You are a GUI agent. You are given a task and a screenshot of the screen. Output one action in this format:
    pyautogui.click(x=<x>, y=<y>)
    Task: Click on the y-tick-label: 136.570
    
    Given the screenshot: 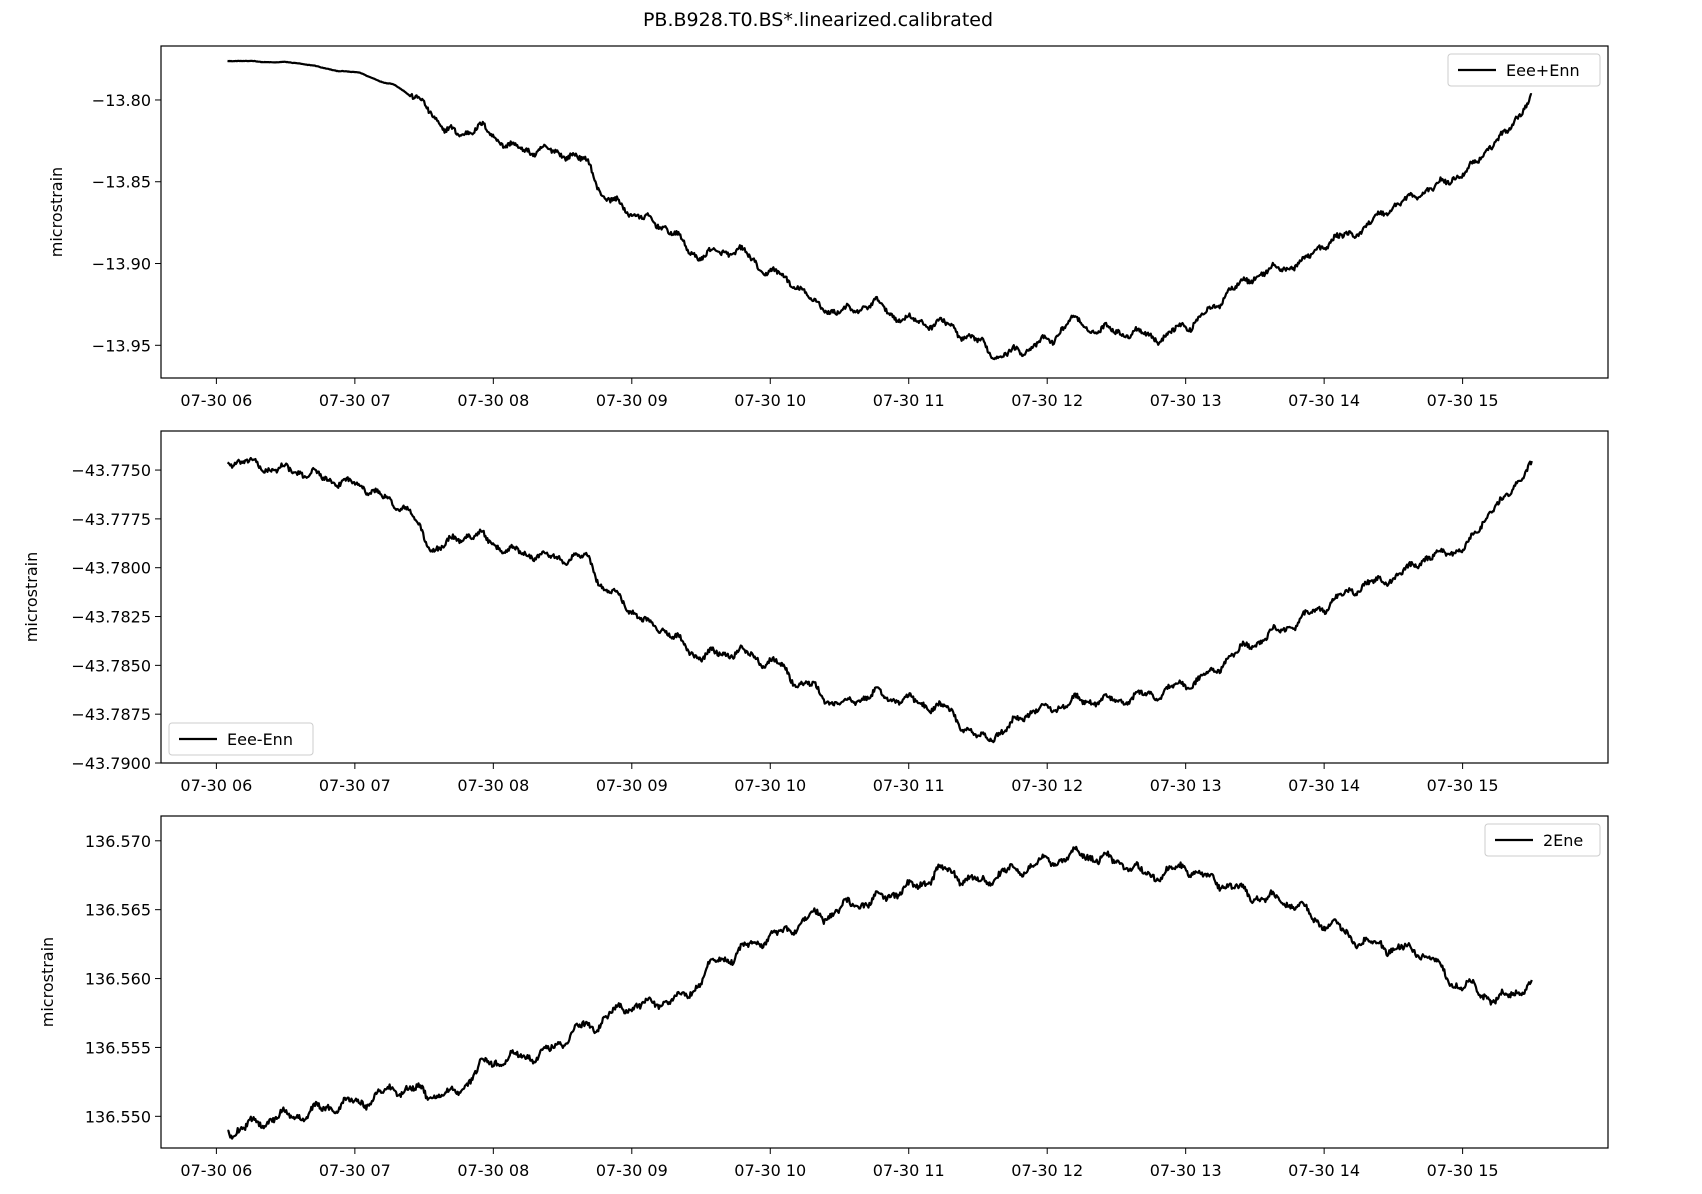 What is the action you would take?
    pyautogui.click(x=118, y=841)
    